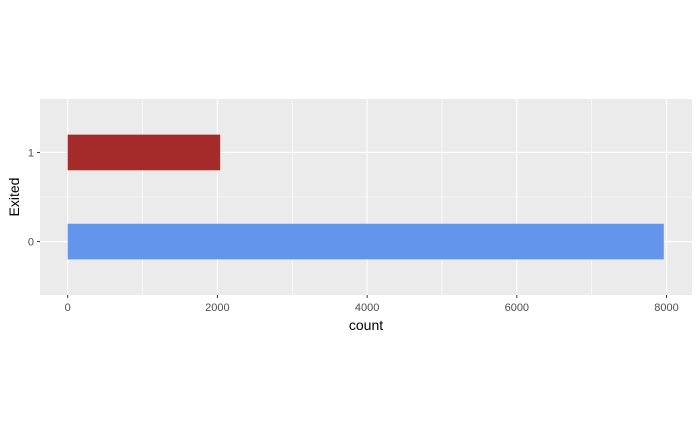 This screenshot has width=700, height=432. What do you see at coordinates (31, 243) in the screenshot?
I see `y-tick-label: 0` at bounding box center [31, 243].